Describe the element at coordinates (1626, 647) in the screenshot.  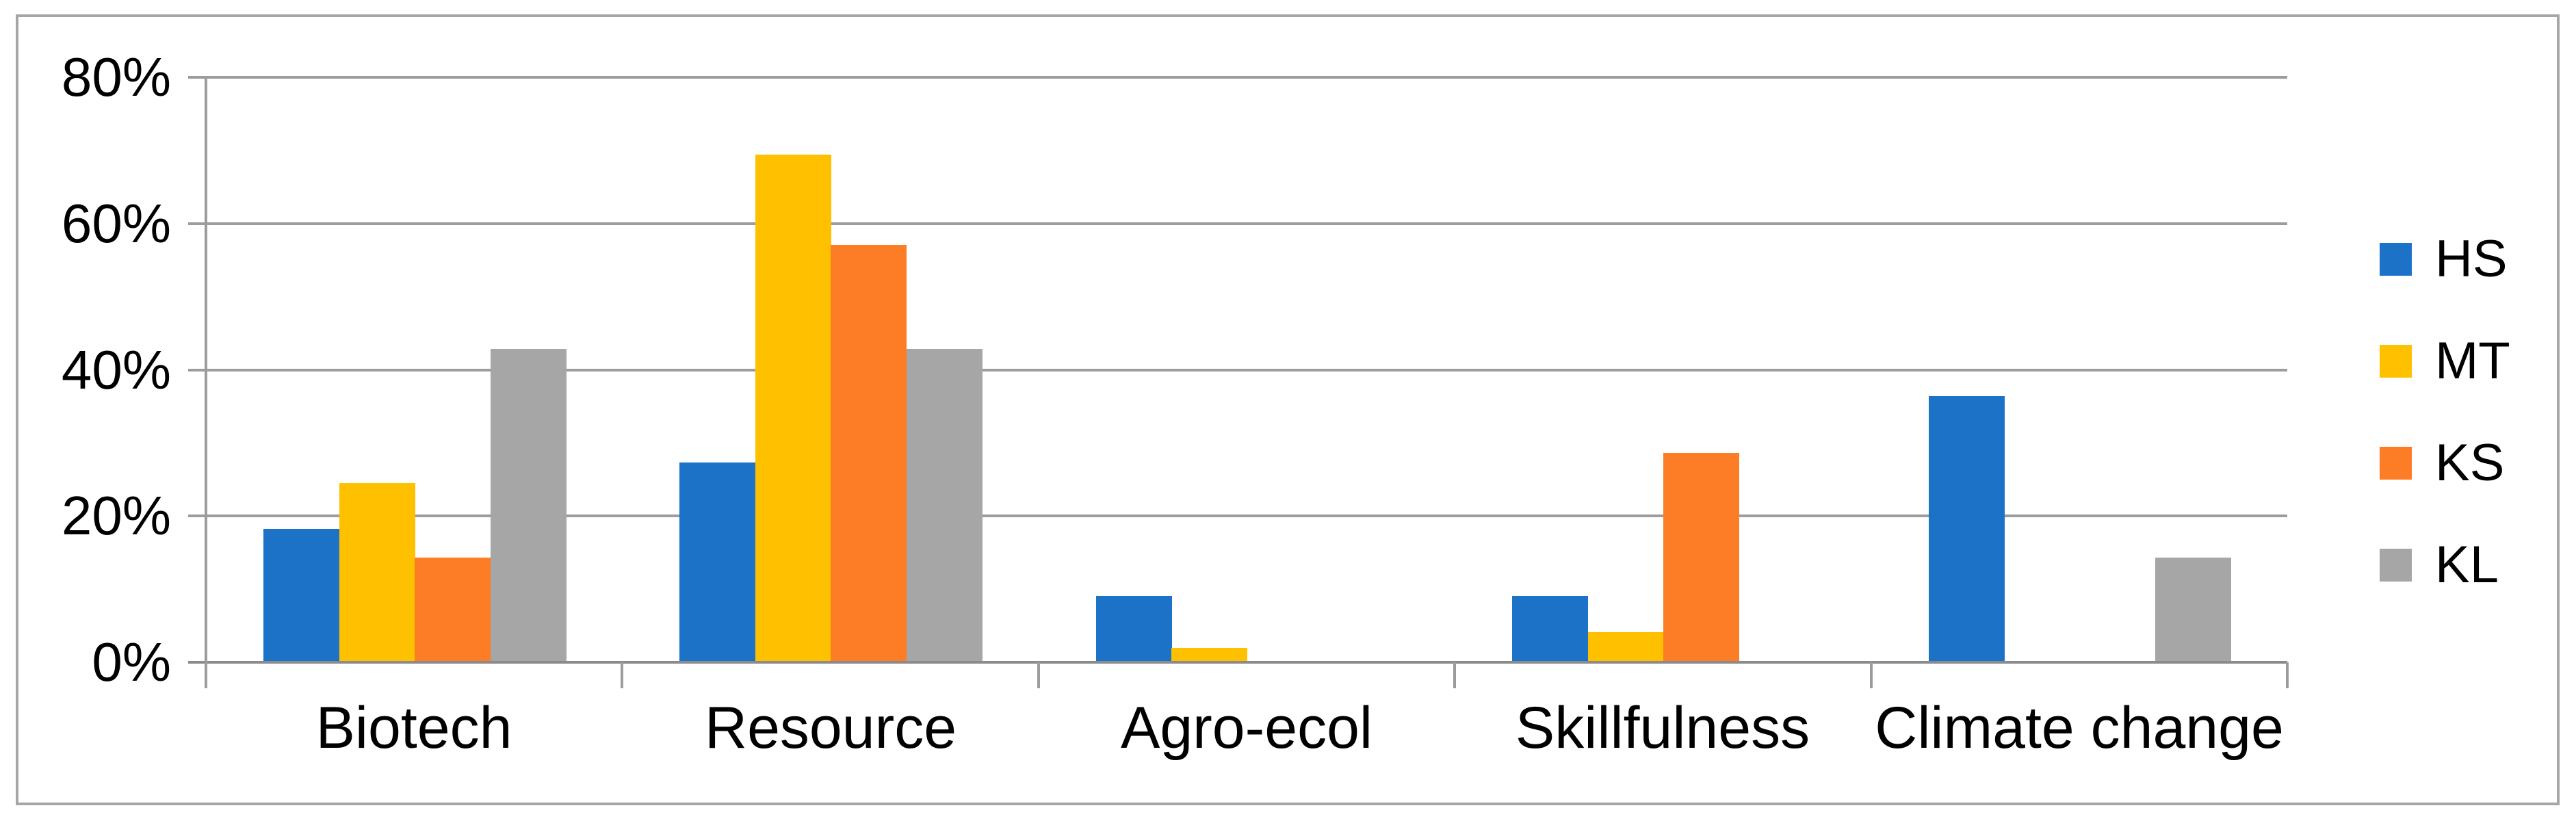
I see `bar-mt-skillfulness` at that location.